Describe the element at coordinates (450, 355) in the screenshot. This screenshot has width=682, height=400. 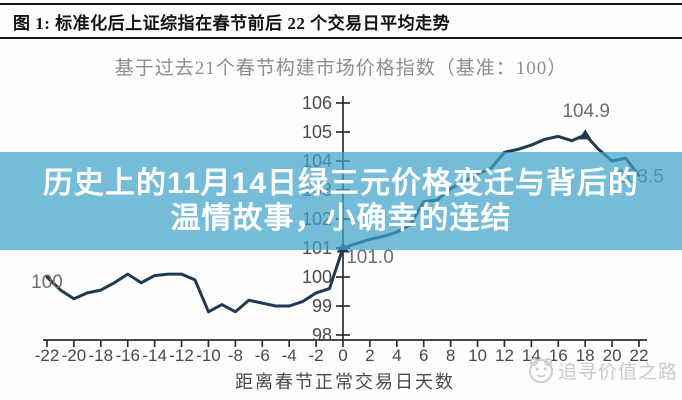
I see `x-tick-label: 8` at that location.